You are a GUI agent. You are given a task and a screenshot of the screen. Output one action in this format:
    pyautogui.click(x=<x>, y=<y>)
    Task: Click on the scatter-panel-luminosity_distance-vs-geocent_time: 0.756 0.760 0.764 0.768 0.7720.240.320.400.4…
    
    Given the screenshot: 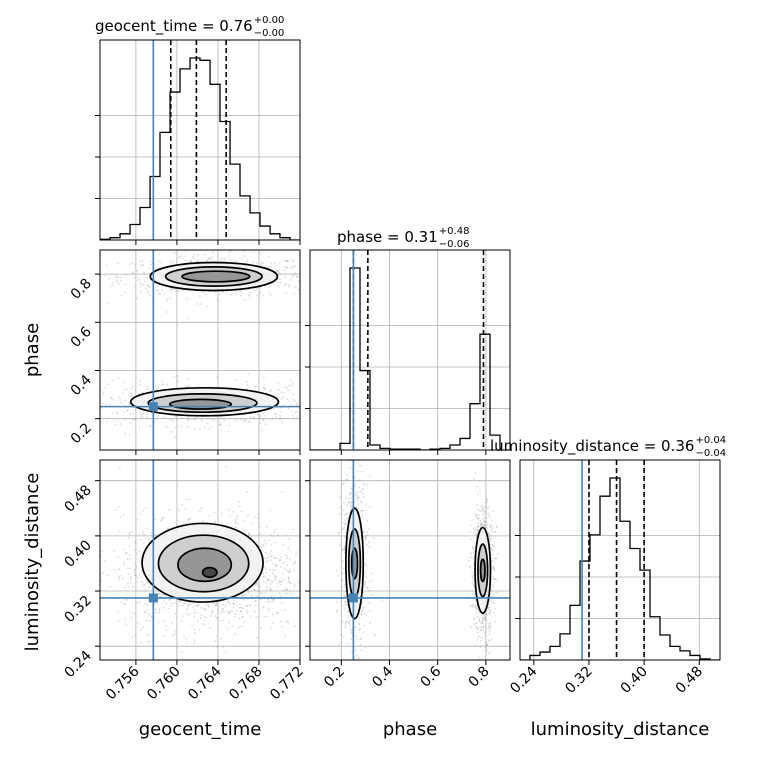 What is the action you would take?
    pyautogui.click(x=192, y=581)
    